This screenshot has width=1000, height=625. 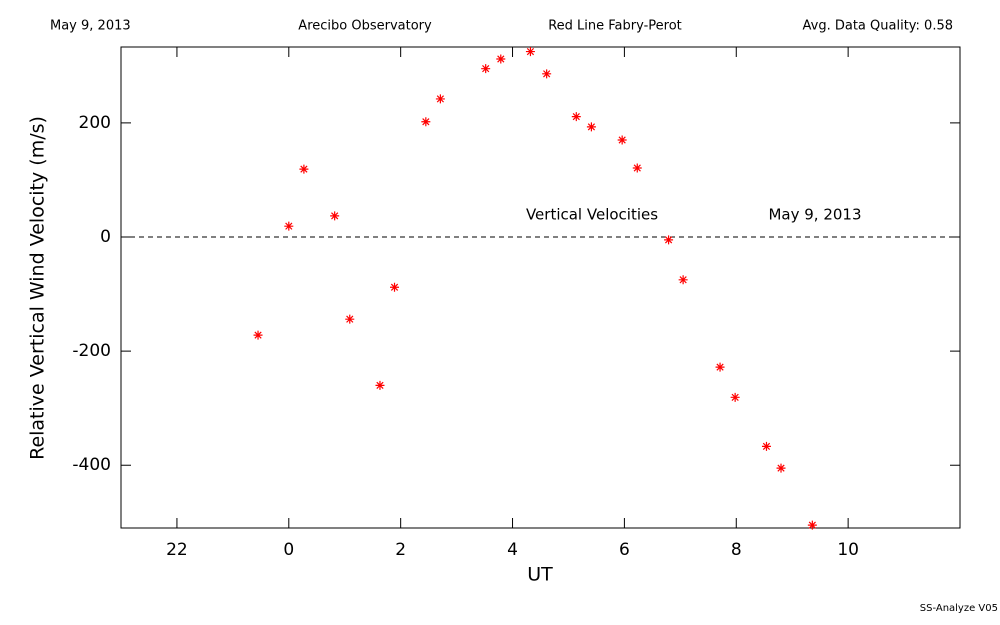 What do you see at coordinates (736, 550) in the screenshot?
I see `x-tick-label: 8` at bounding box center [736, 550].